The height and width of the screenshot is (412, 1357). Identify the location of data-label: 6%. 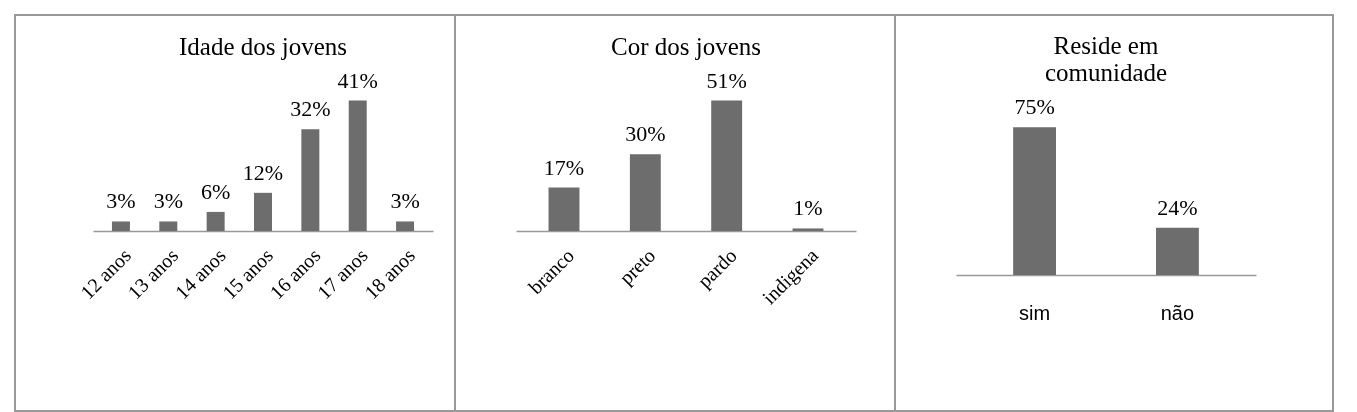
(215, 191).